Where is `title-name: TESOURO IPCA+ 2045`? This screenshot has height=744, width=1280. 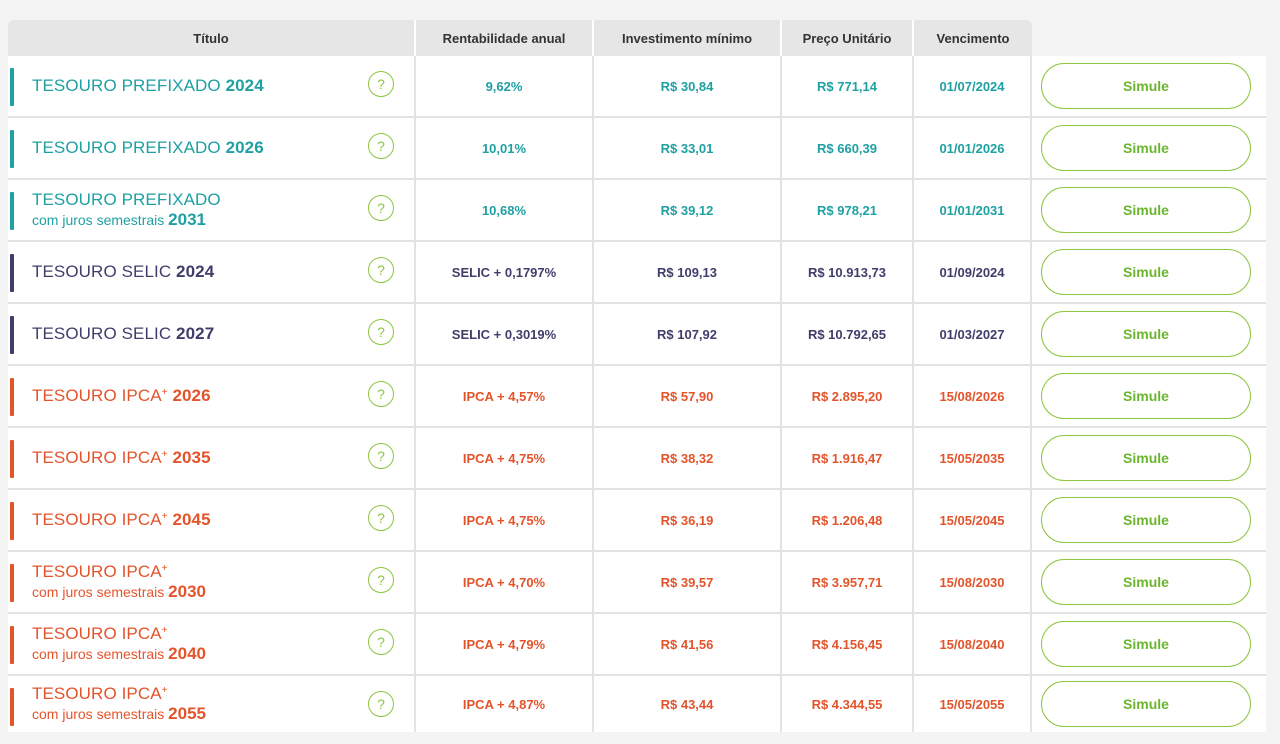
title-name: TESOURO IPCA+ 2045 is located at coordinates (121, 520).